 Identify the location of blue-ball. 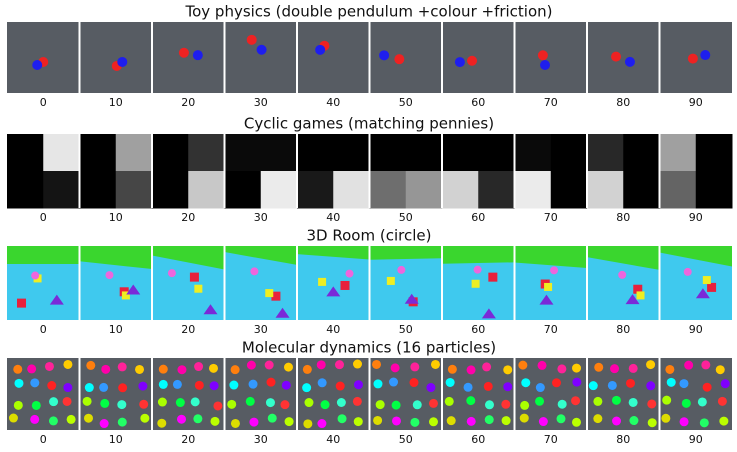
(320, 49).